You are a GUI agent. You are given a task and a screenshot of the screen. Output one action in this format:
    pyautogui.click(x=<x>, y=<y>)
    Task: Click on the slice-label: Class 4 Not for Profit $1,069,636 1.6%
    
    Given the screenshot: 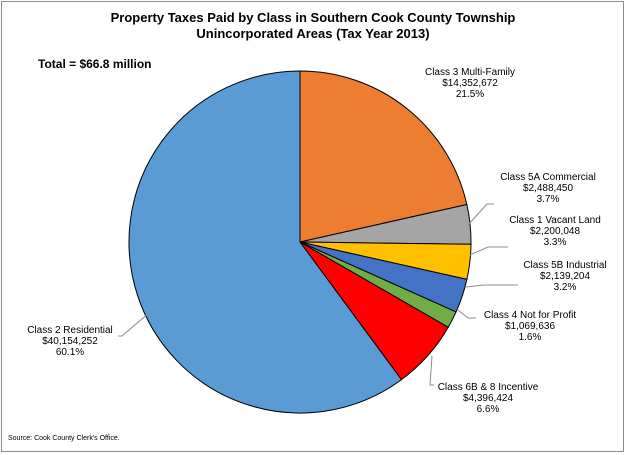 What is the action you would take?
    pyautogui.click(x=530, y=326)
    